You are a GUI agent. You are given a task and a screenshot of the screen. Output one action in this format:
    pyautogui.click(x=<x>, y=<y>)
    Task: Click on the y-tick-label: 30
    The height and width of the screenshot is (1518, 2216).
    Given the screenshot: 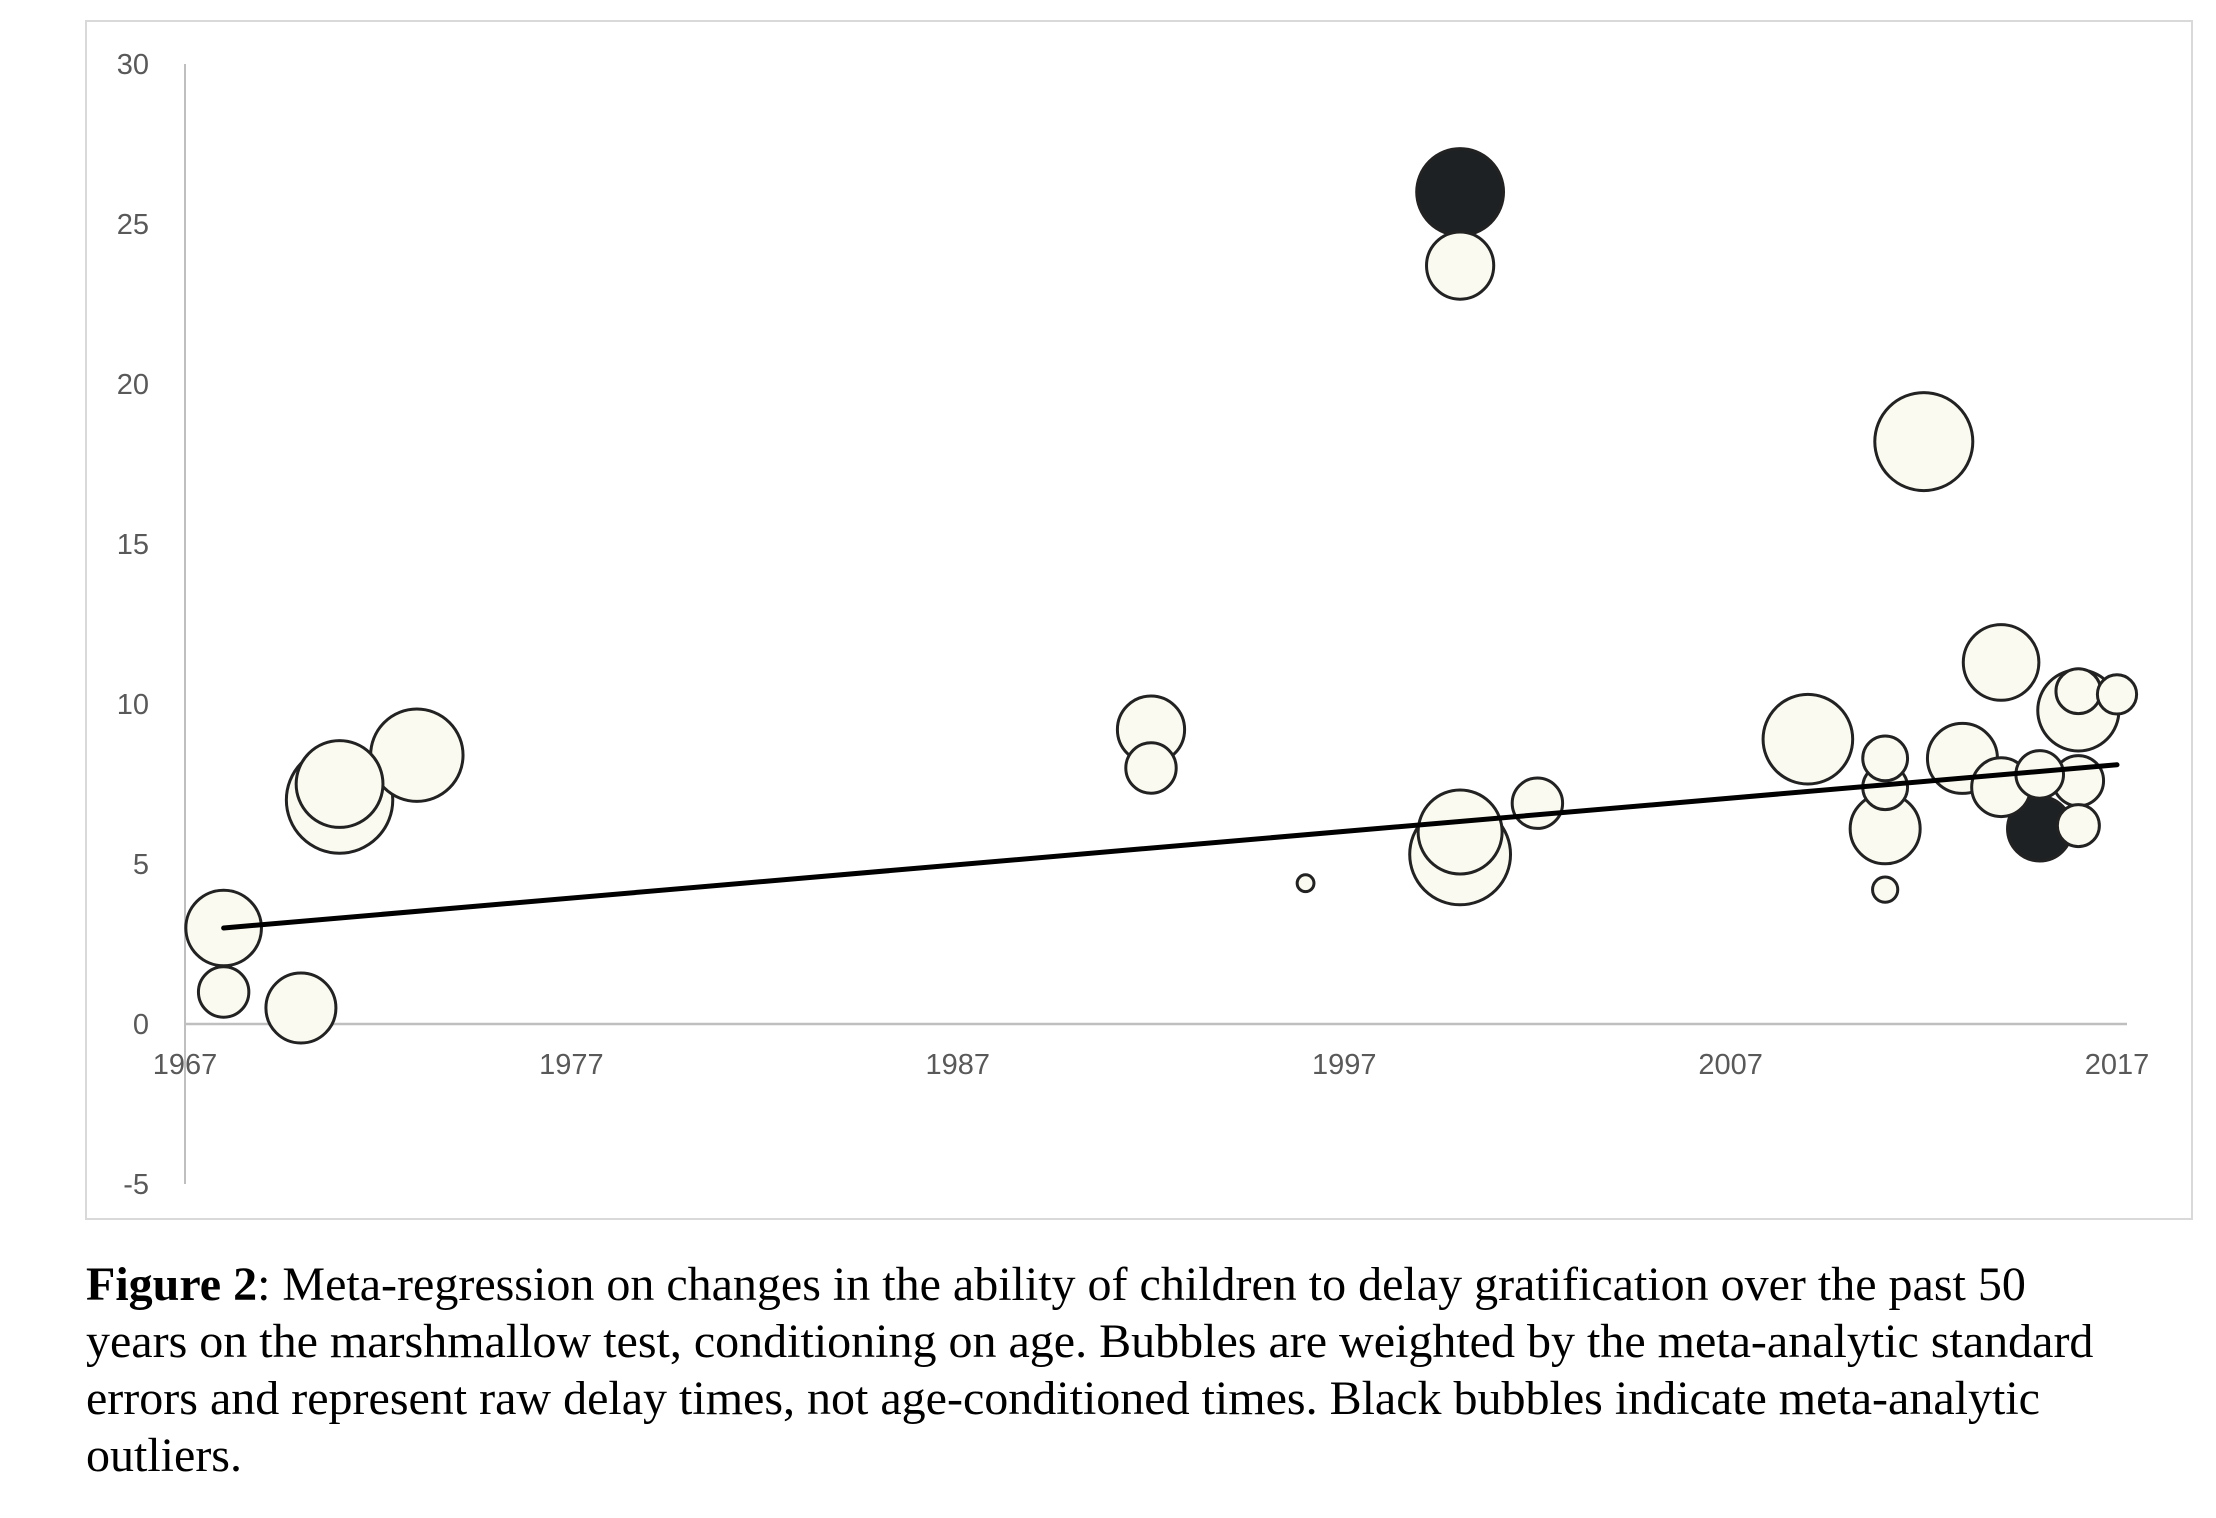 What is the action you would take?
    pyautogui.click(x=133, y=65)
    